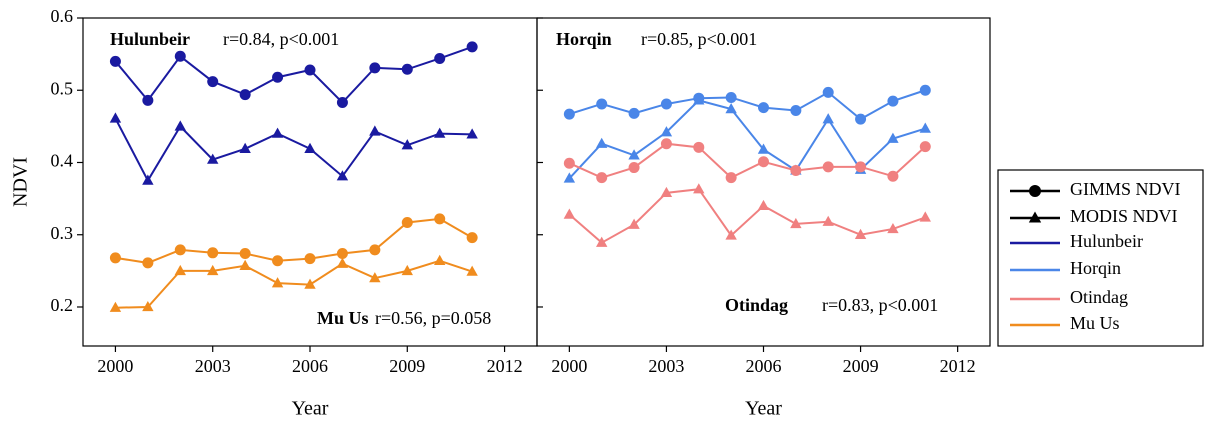 The height and width of the screenshot is (422, 1208). I want to click on annotation: Mu Us, so click(343, 318).